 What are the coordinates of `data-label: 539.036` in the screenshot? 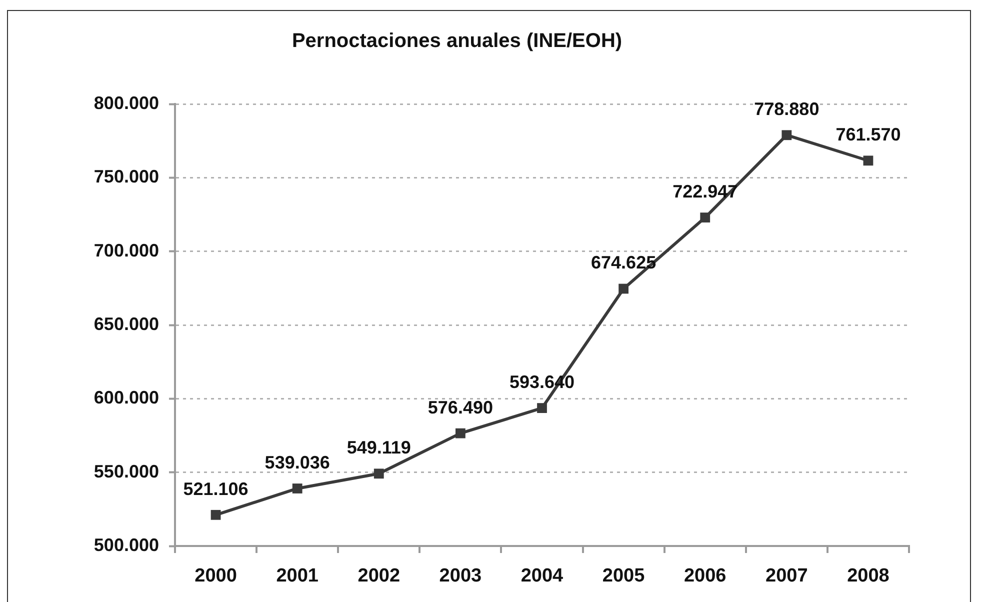 It's located at (297, 462).